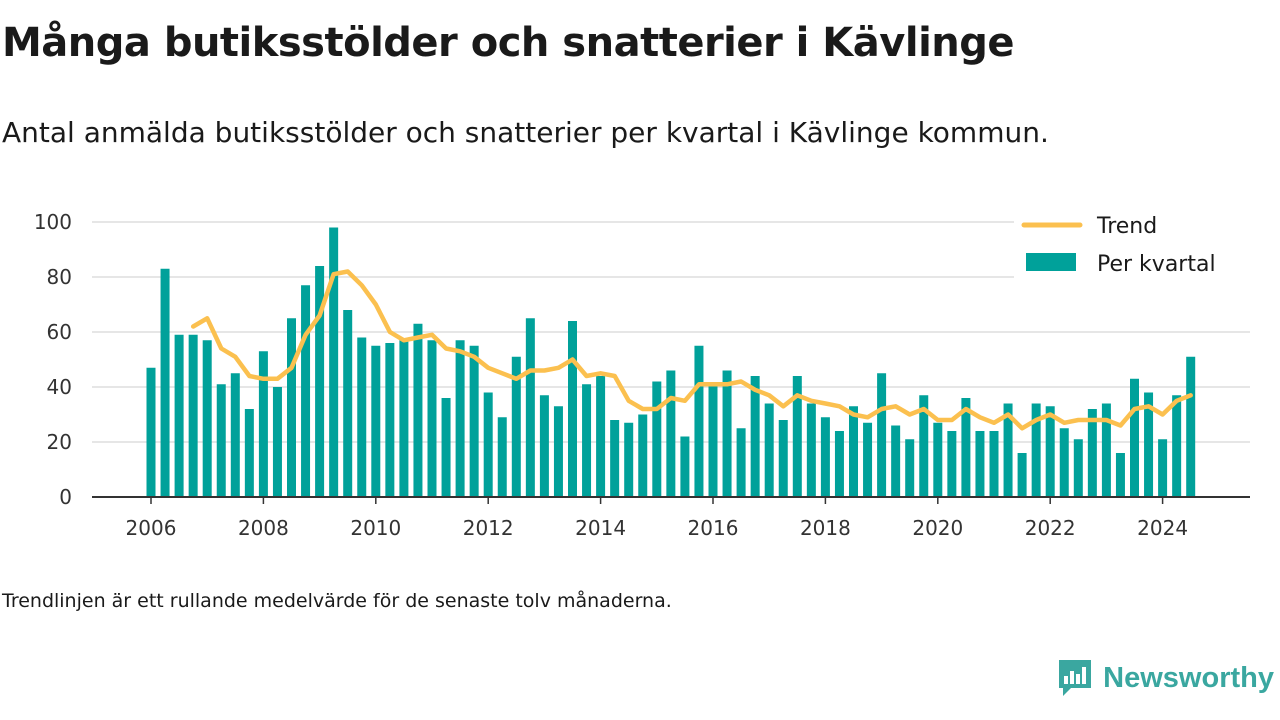 This screenshot has height=720, width=1280. I want to click on legend-trend-label: Trend, so click(1126, 226).